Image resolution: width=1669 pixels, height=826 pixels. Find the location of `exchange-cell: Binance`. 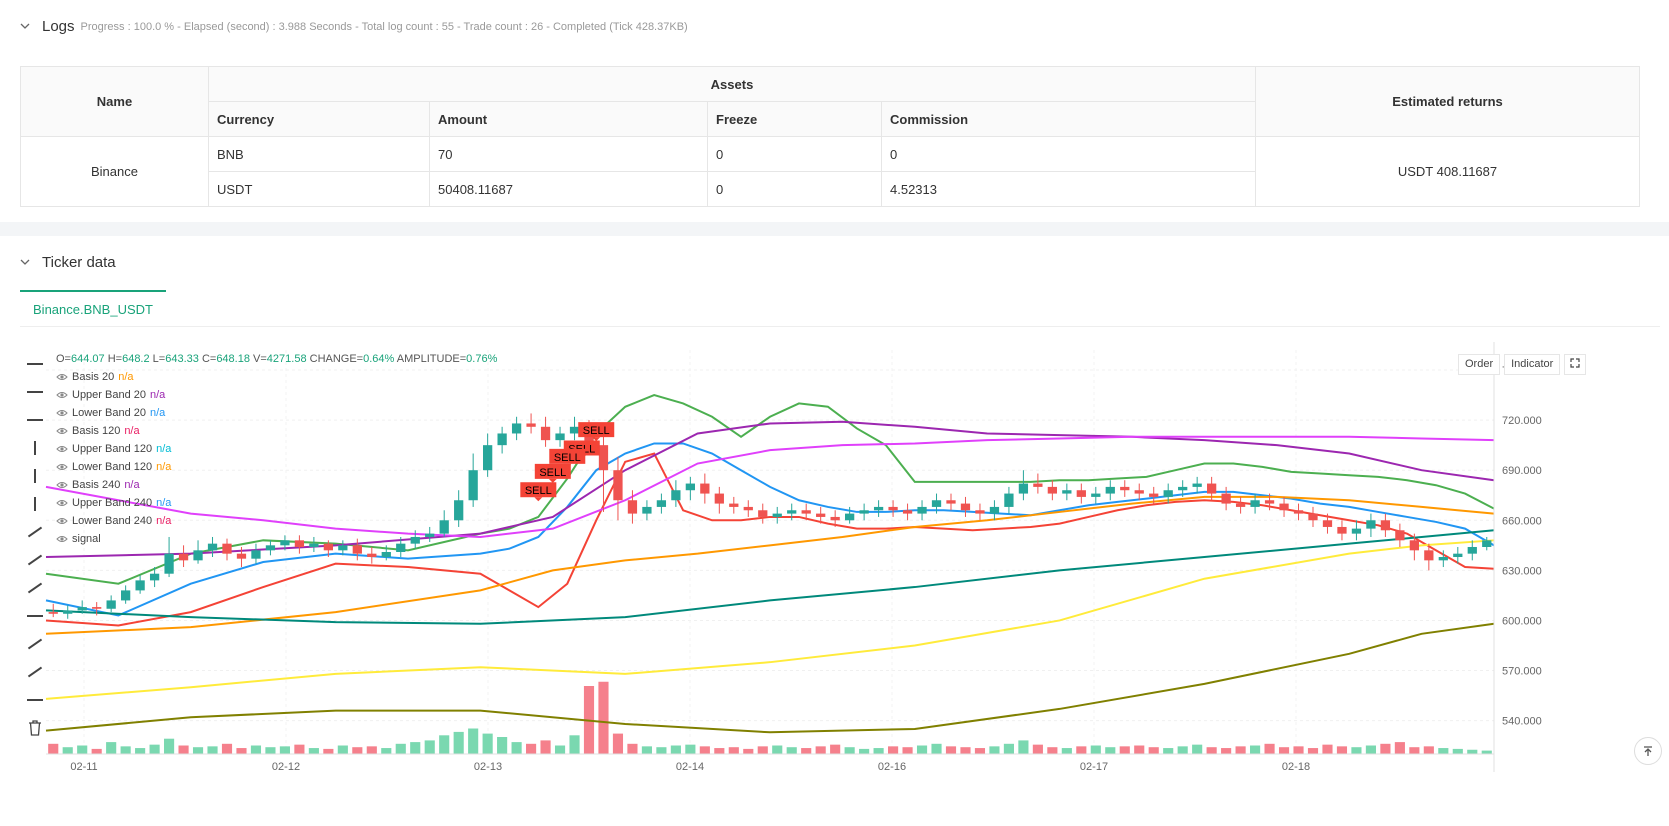

exchange-cell: Binance is located at coordinates (114, 171).